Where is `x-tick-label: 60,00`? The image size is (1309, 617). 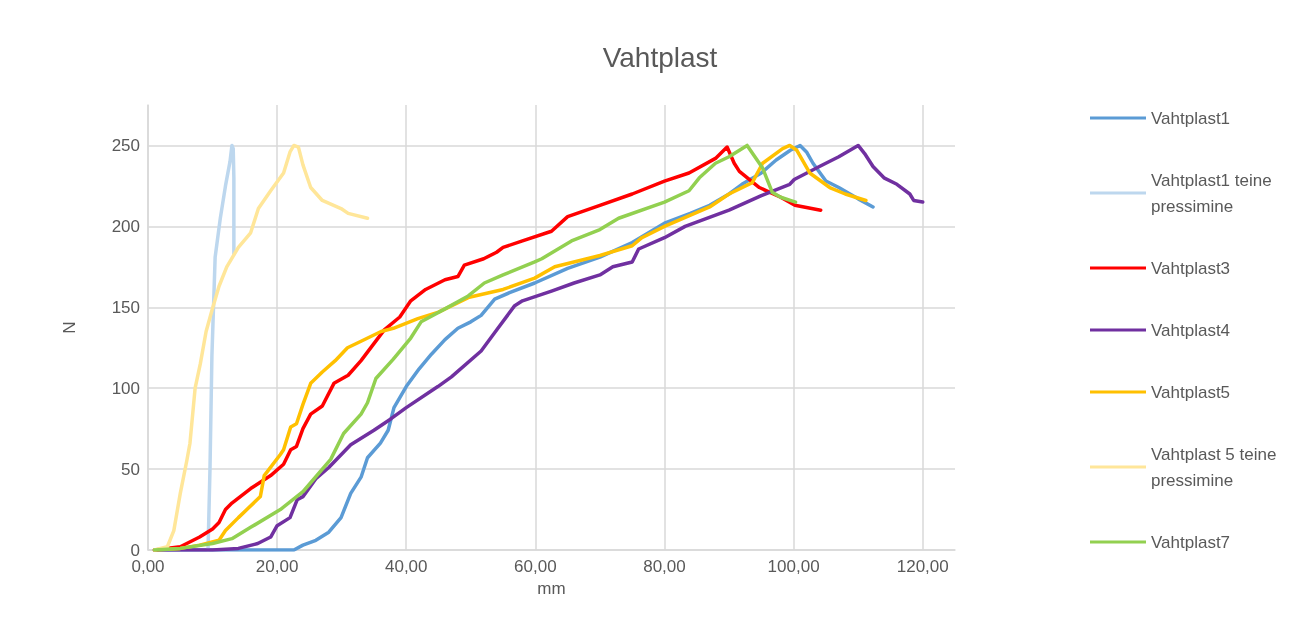 x-tick-label: 60,00 is located at coordinates (535, 566).